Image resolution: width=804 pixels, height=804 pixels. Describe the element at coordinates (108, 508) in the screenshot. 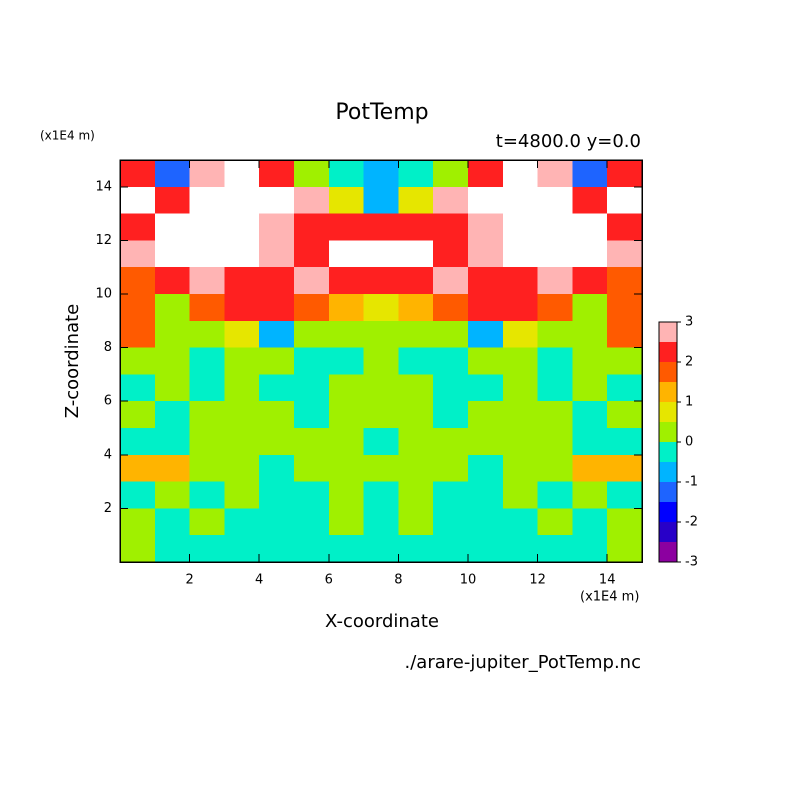

I see `y-tick-label: 2` at that location.